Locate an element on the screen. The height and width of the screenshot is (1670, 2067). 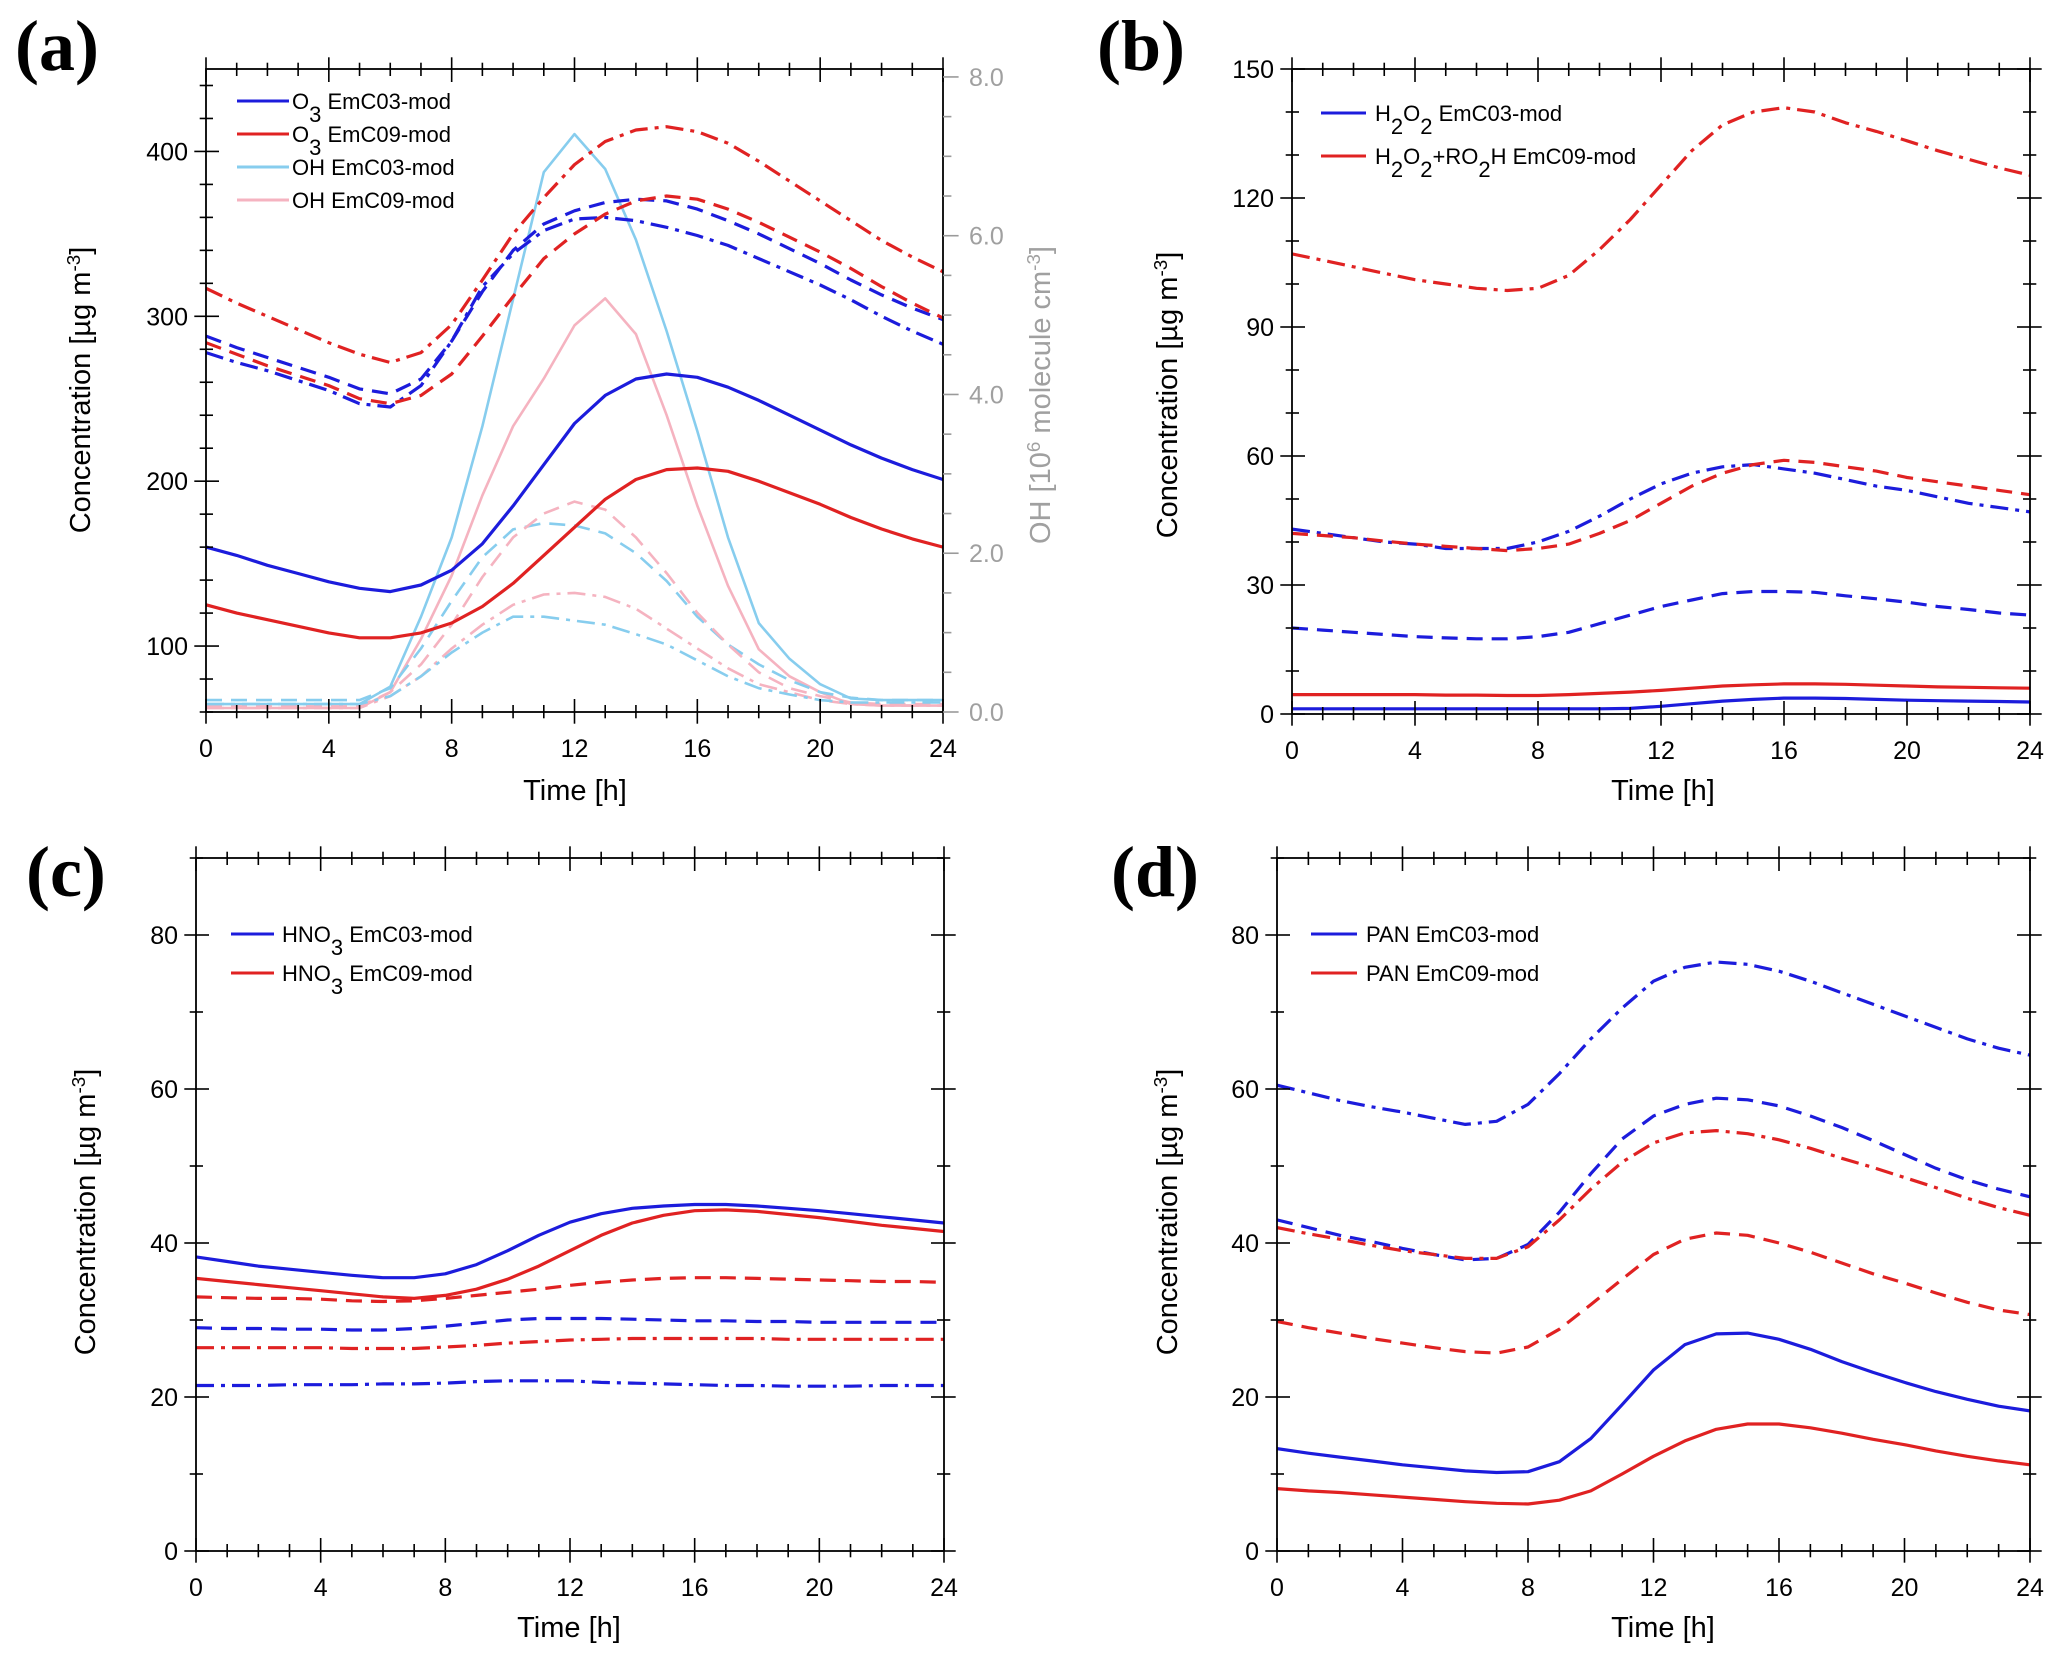
legend-label: OH EmC09-mod is located at coordinates (373, 200).